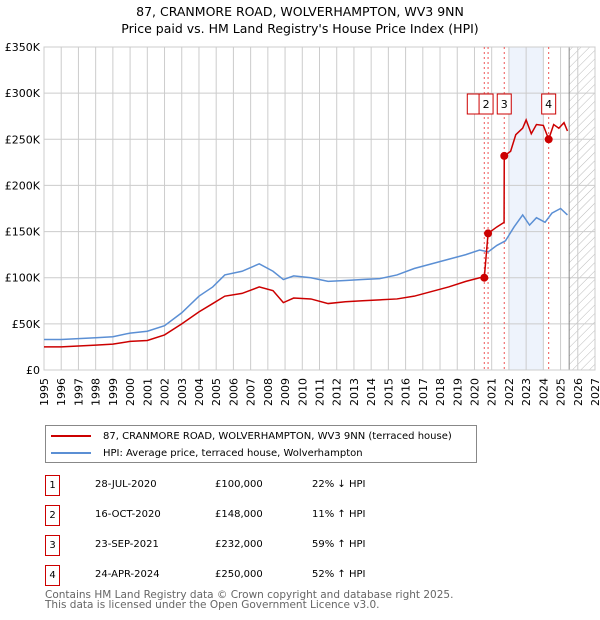 Image resolution: width=600 pixels, height=620 pixels. Describe the element at coordinates (33, 370) in the screenshot. I see `y-tick-label: £0` at that location.